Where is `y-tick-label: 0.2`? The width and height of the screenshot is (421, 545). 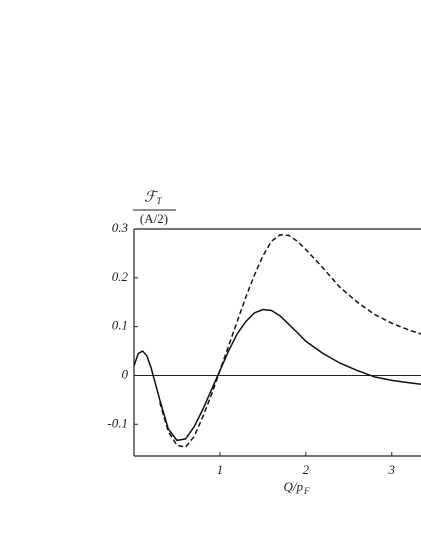 y-tick-label: 0.2 is located at coordinates (120, 276).